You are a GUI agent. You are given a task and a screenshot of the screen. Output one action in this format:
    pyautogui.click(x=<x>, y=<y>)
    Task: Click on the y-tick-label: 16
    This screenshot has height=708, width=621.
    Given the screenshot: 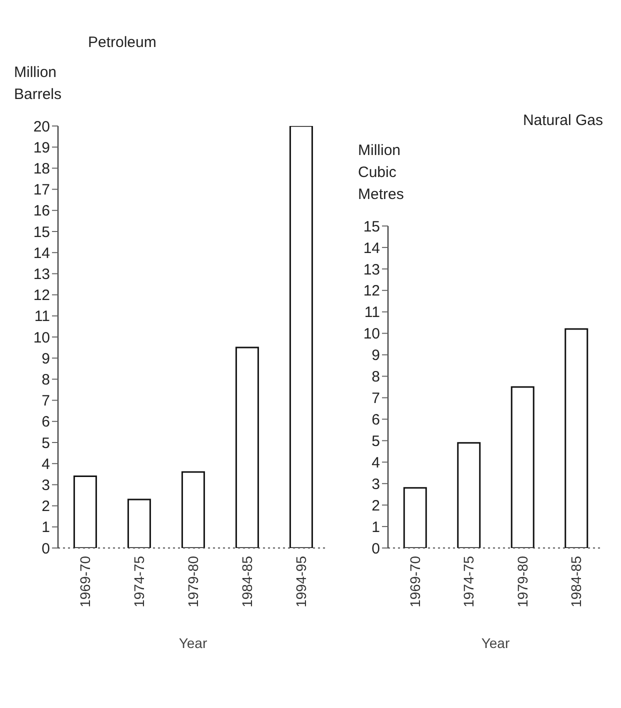 What is the action you would take?
    pyautogui.click(x=41, y=211)
    